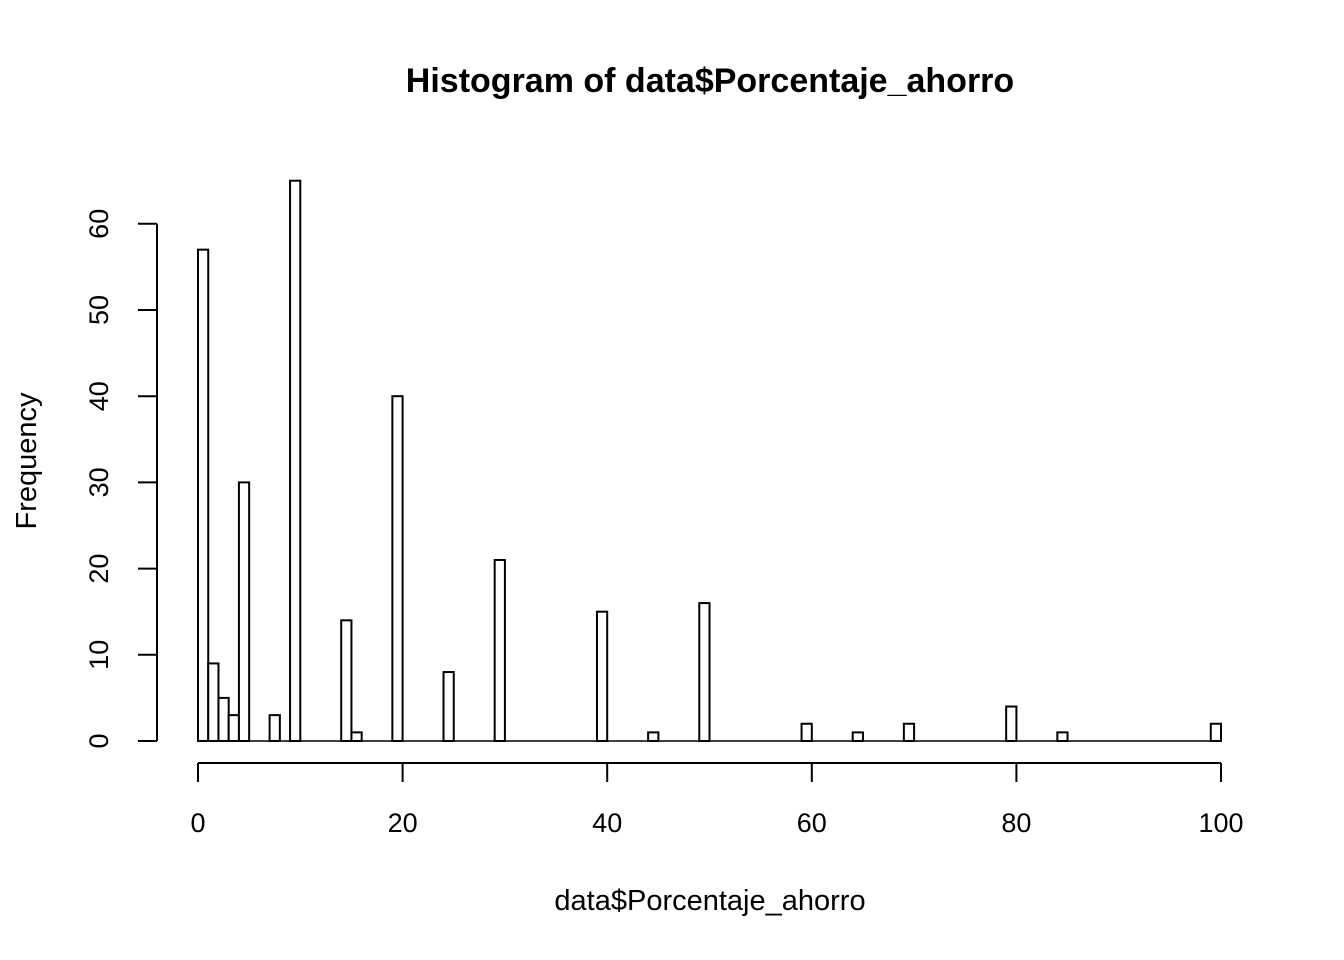 Image resolution: width=1344 pixels, height=960 pixels. I want to click on x-axis-label: data$Porcentaje_ahorro, so click(709, 901).